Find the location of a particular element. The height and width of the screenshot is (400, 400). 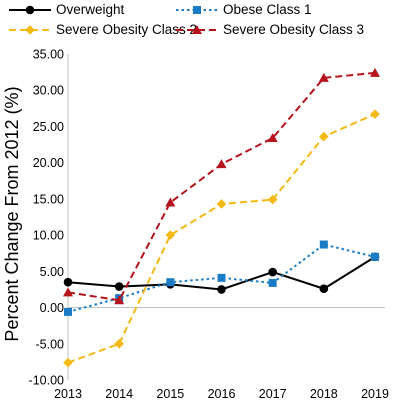

x-tick-label: 2019 is located at coordinates (375, 393).